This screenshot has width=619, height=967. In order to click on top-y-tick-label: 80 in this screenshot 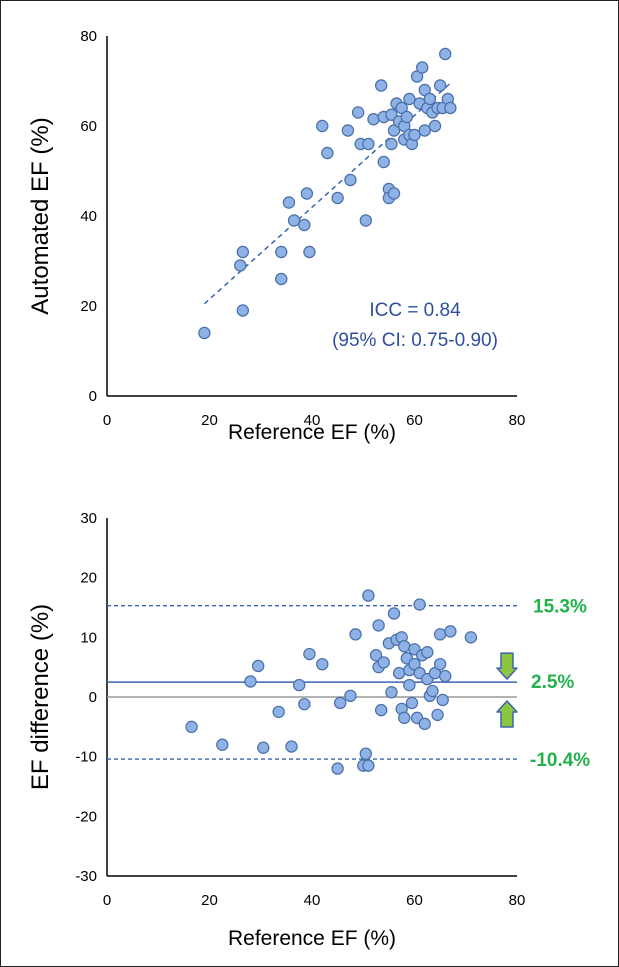, I will do `click(88, 36)`.